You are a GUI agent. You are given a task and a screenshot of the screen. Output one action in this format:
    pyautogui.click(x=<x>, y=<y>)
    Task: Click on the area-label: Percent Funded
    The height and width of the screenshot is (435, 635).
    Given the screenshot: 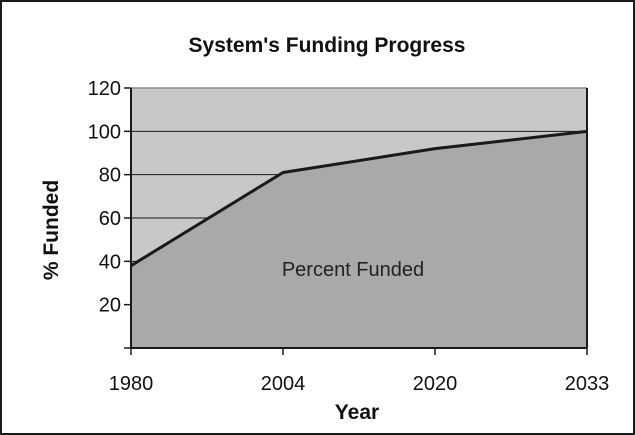 What is the action you would take?
    pyautogui.click(x=353, y=270)
    